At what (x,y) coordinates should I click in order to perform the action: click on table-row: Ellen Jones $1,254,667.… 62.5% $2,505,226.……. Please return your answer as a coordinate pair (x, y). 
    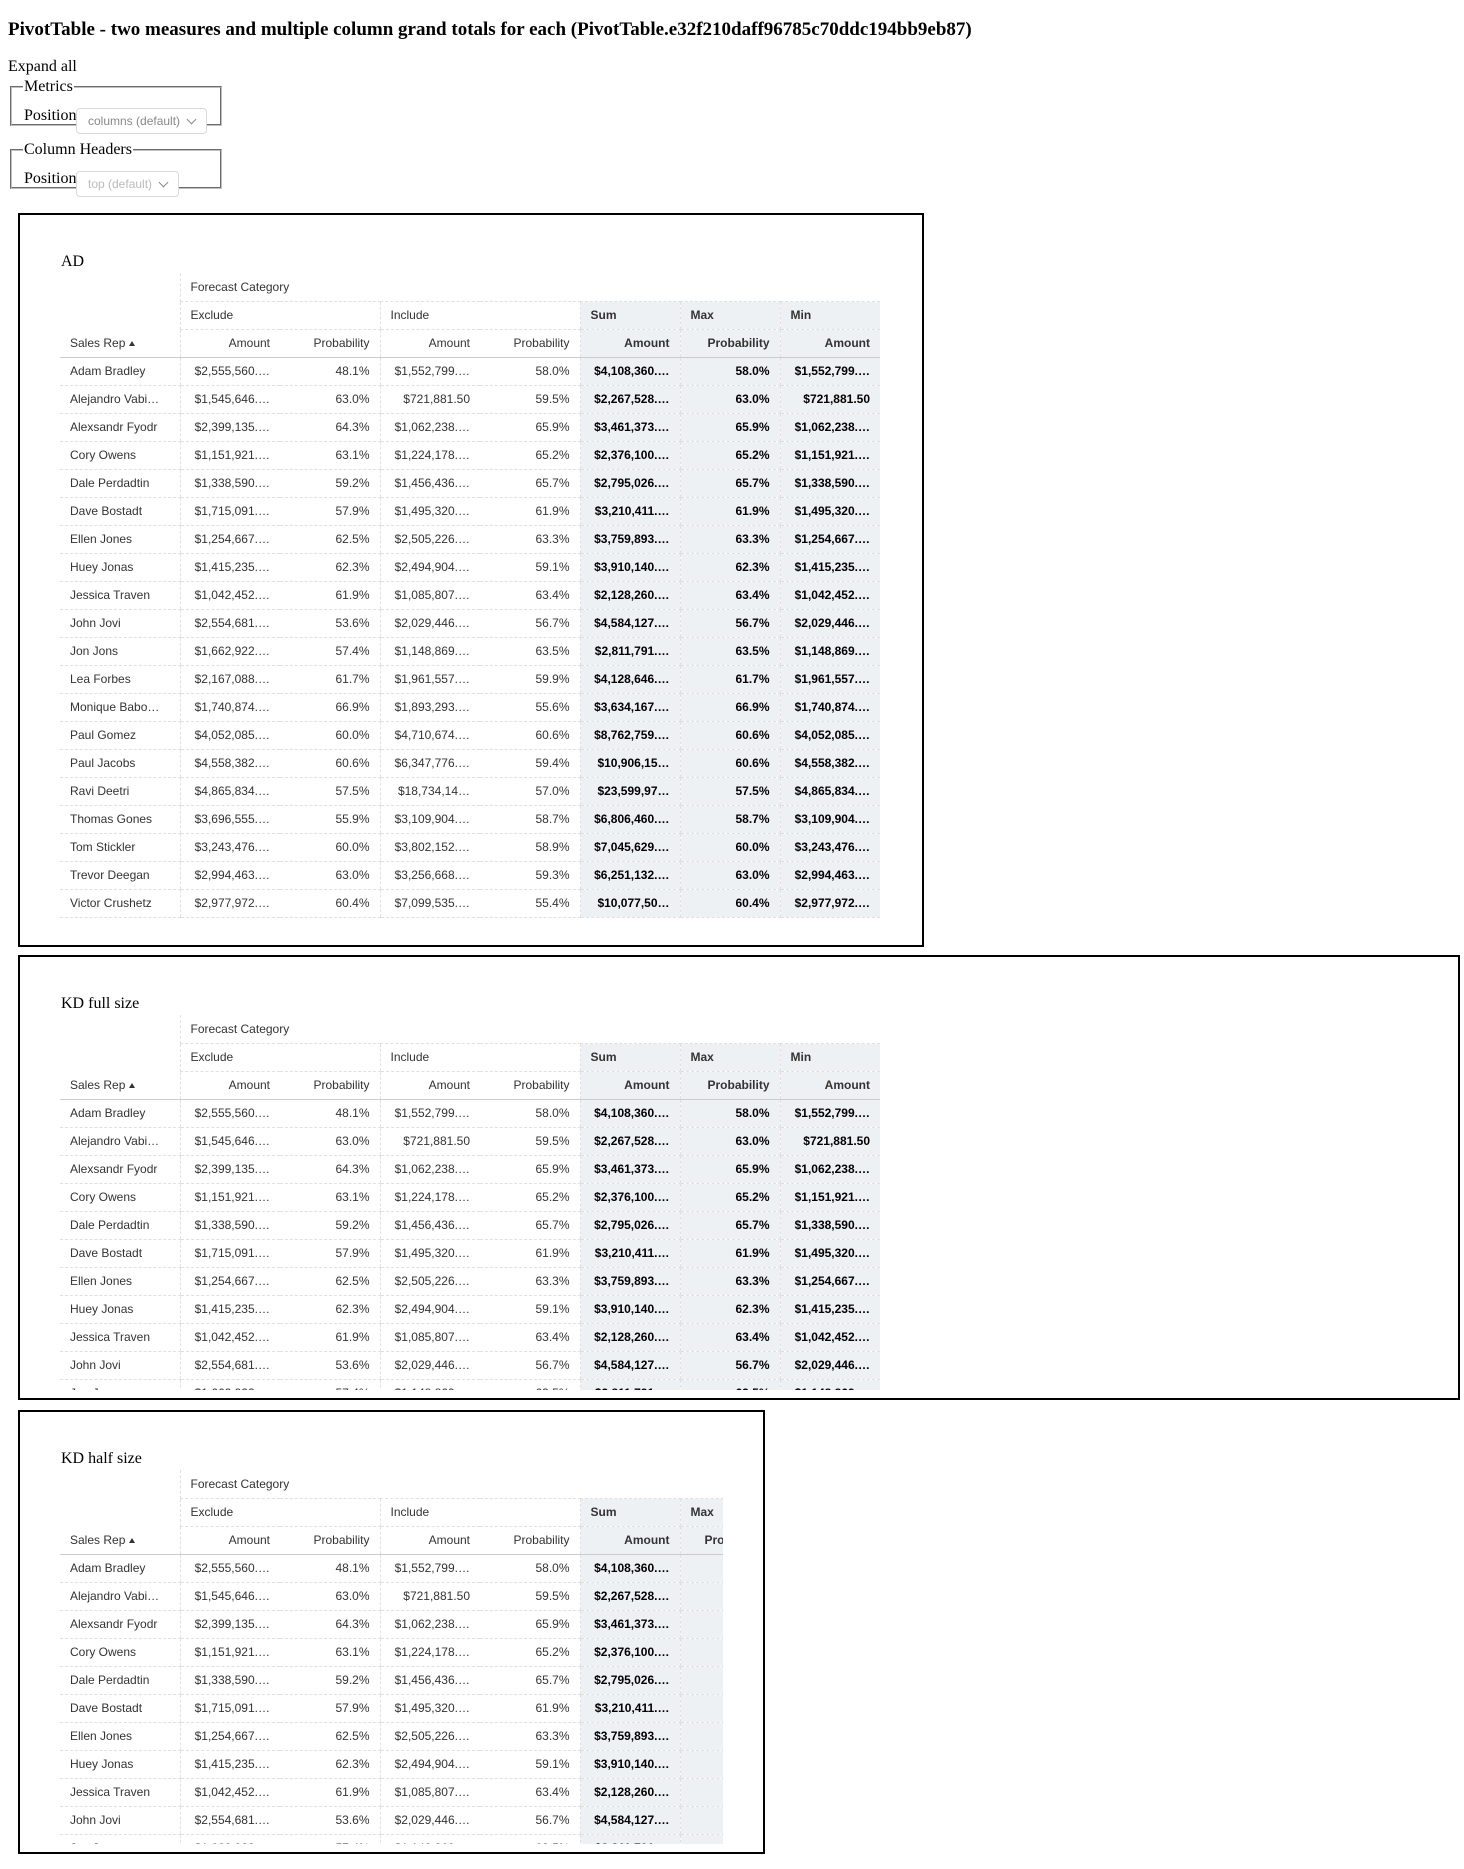
    Looking at the image, I should click on (470, 539).